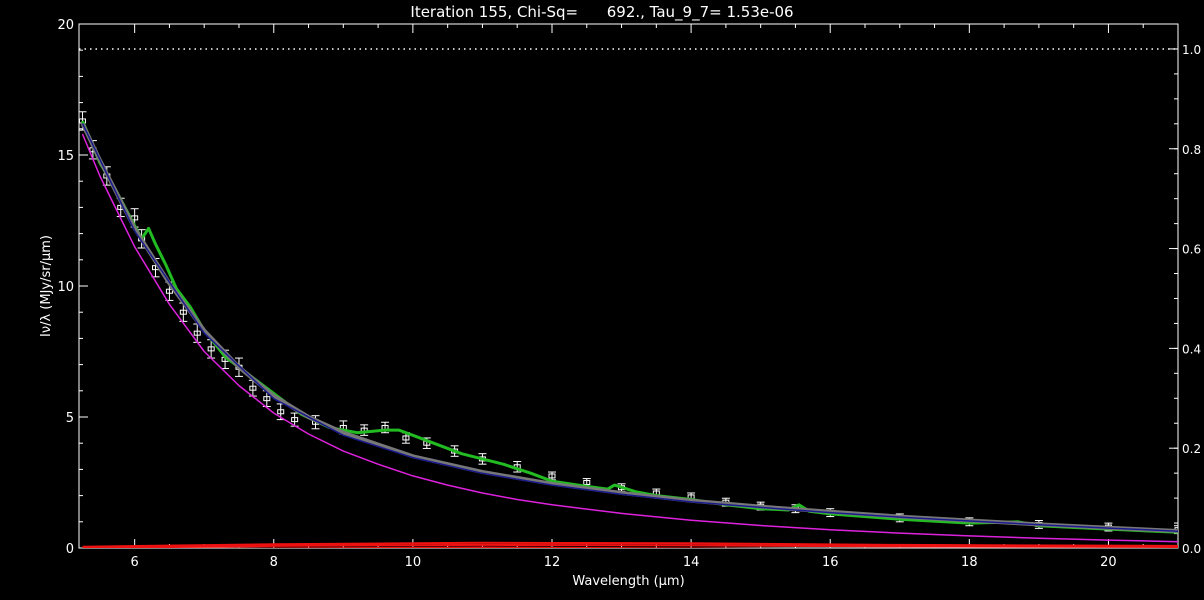  I want to click on x-tick-label: 16, so click(830, 562).